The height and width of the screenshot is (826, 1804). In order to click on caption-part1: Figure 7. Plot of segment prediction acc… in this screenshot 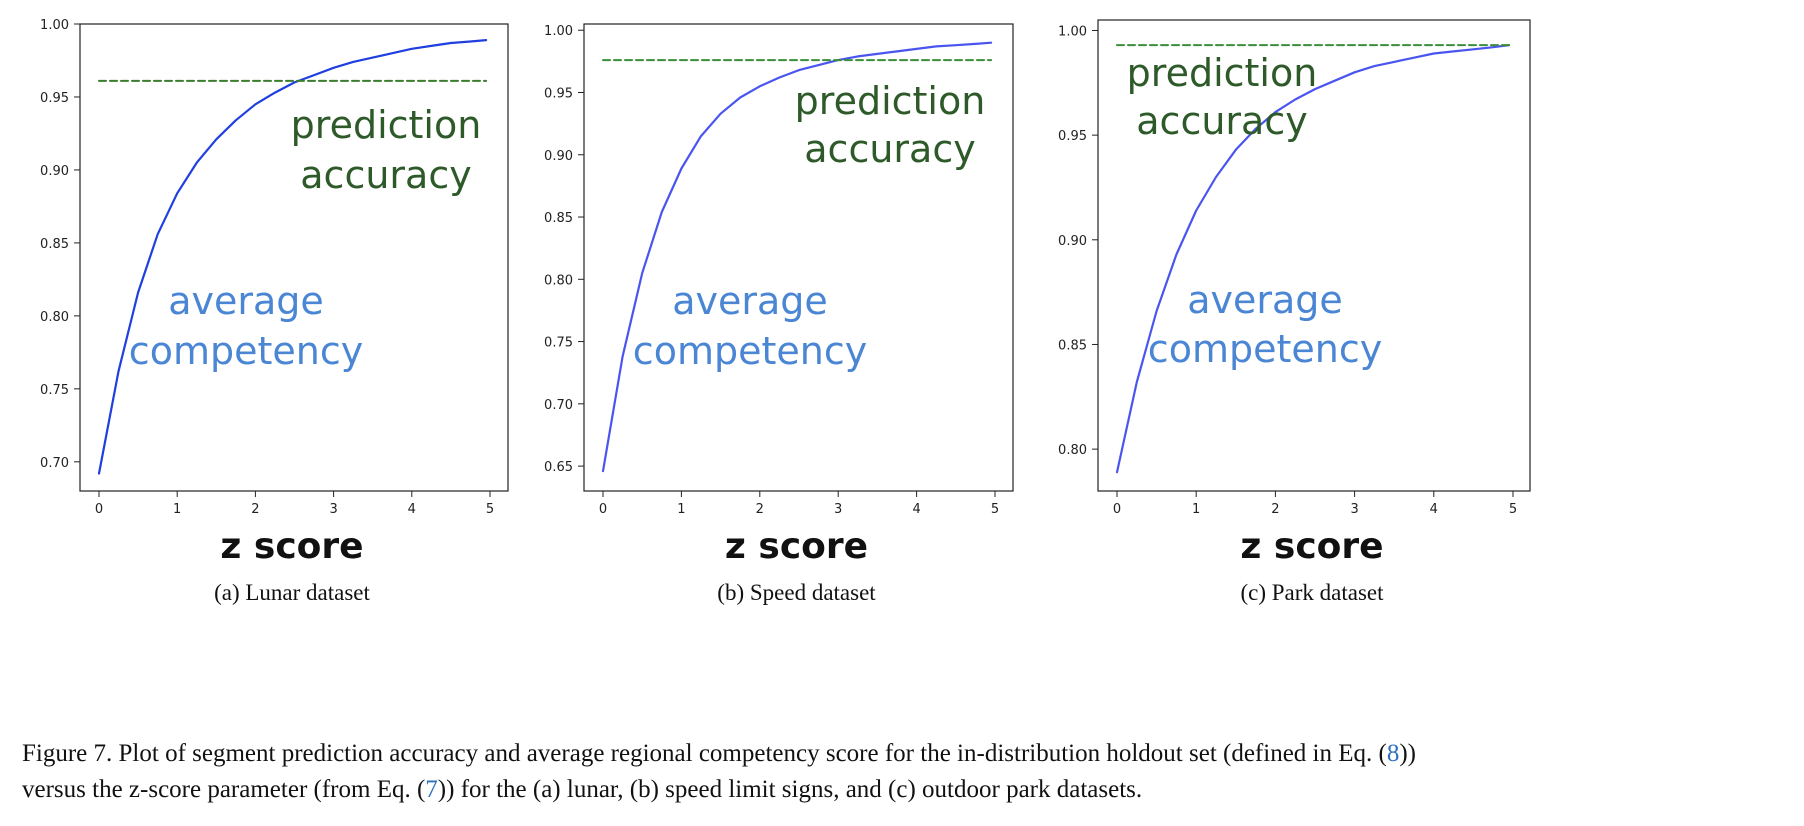, I will do `click(704, 753)`.